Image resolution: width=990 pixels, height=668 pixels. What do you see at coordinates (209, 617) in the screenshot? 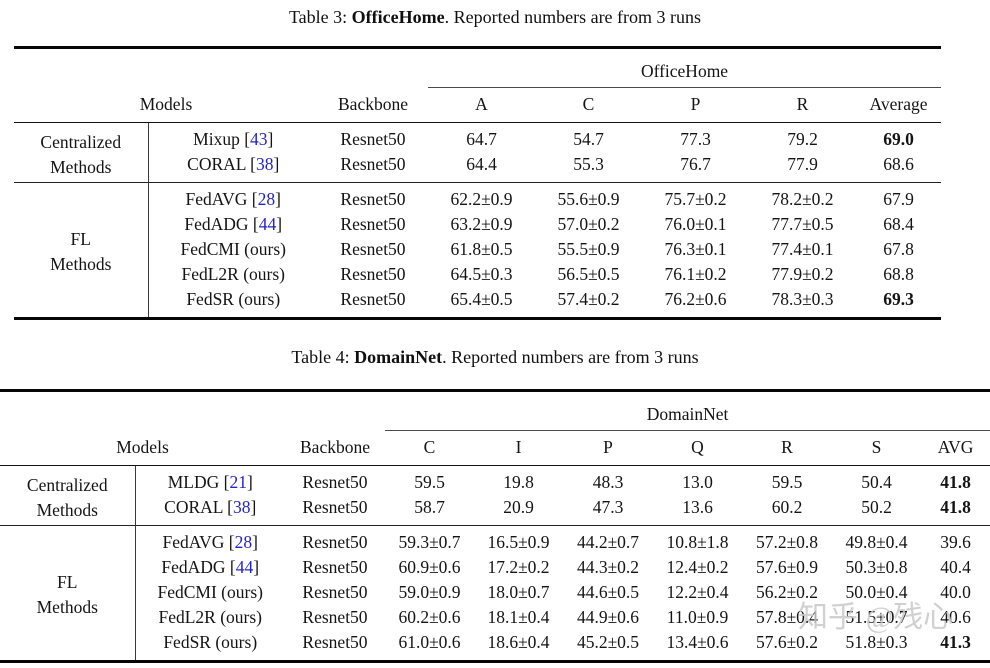
I see `model-cell: FedL2R (ours)` at bounding box center [209, 617].